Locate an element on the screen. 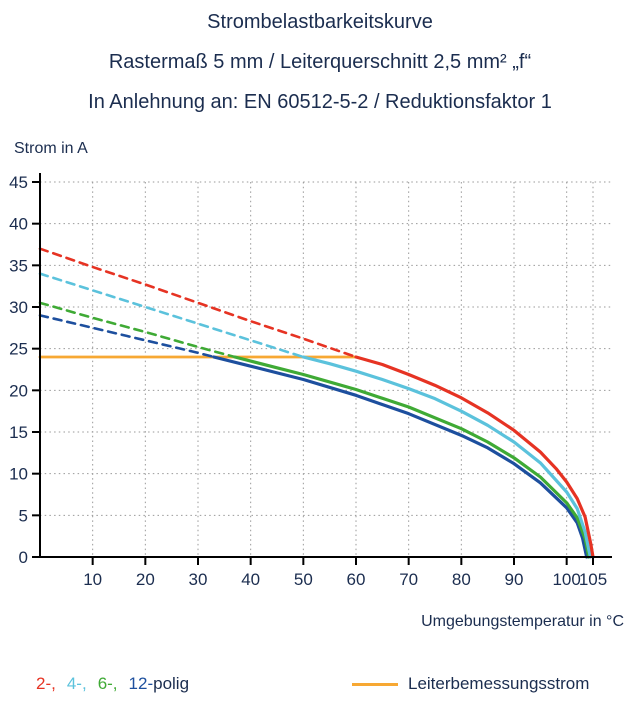  svg-text: 50 is located at coordinates (303, 579).